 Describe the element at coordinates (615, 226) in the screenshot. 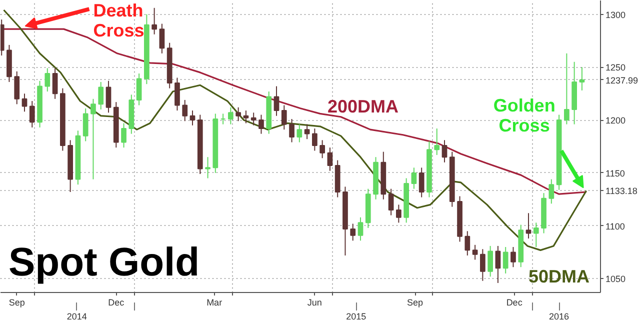

I see `y-tick-label: 1100` at that location.